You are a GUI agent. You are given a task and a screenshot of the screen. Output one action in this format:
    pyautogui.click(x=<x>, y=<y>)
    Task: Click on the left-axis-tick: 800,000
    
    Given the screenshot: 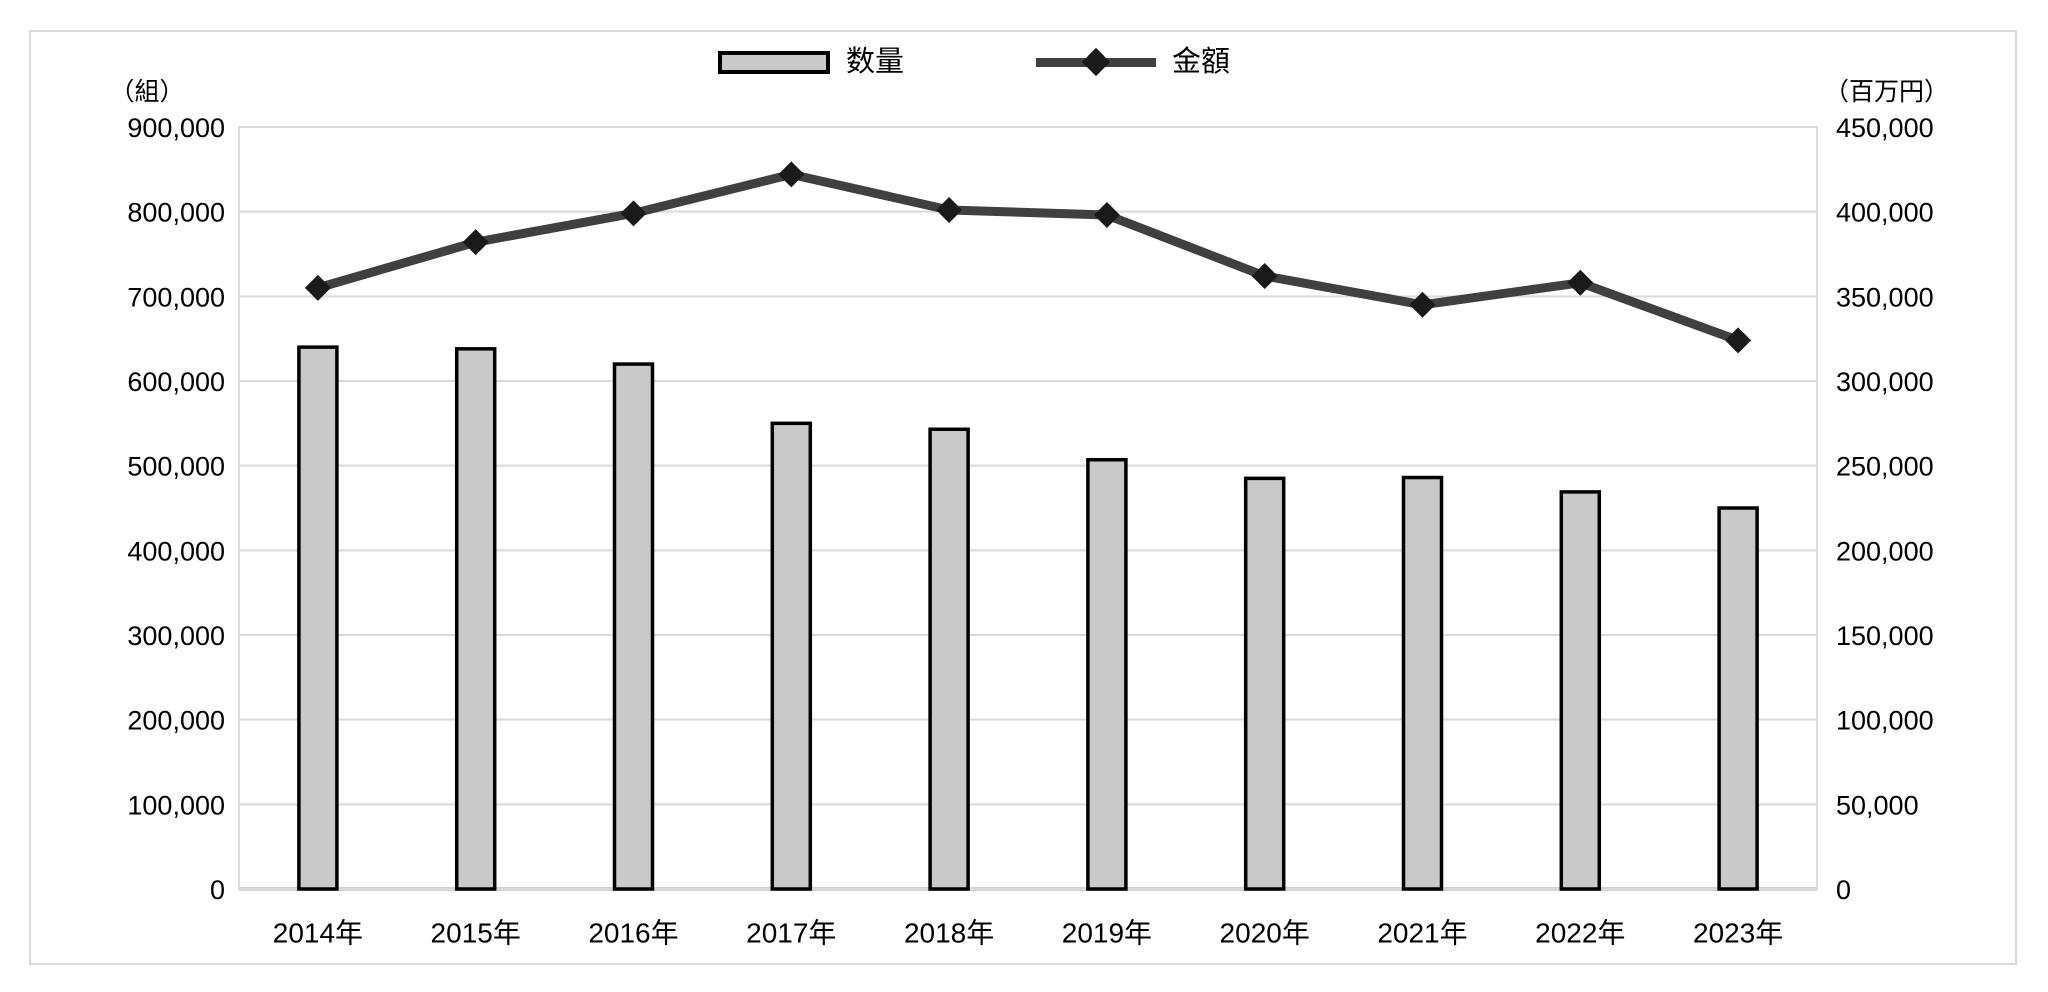 What is the action you would take?
    pyautogui.click(x=176, y=213)
    